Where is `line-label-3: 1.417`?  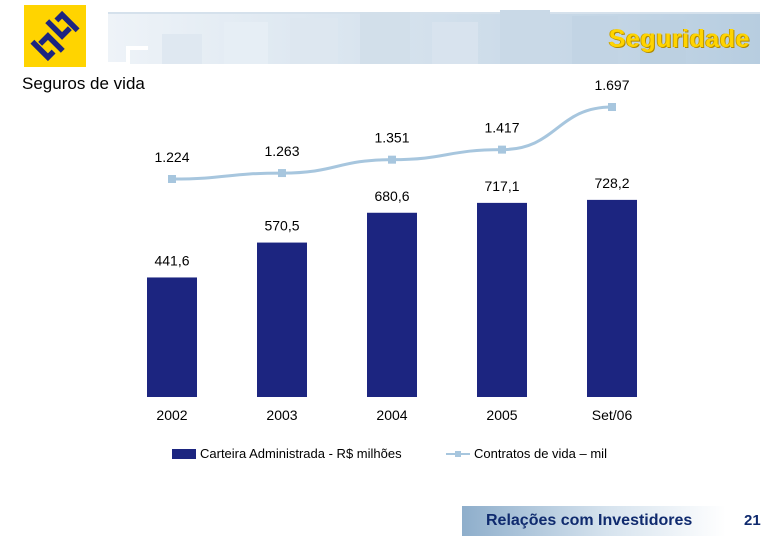
line-label-3: 1.417 is located at coordinates (501, 128).